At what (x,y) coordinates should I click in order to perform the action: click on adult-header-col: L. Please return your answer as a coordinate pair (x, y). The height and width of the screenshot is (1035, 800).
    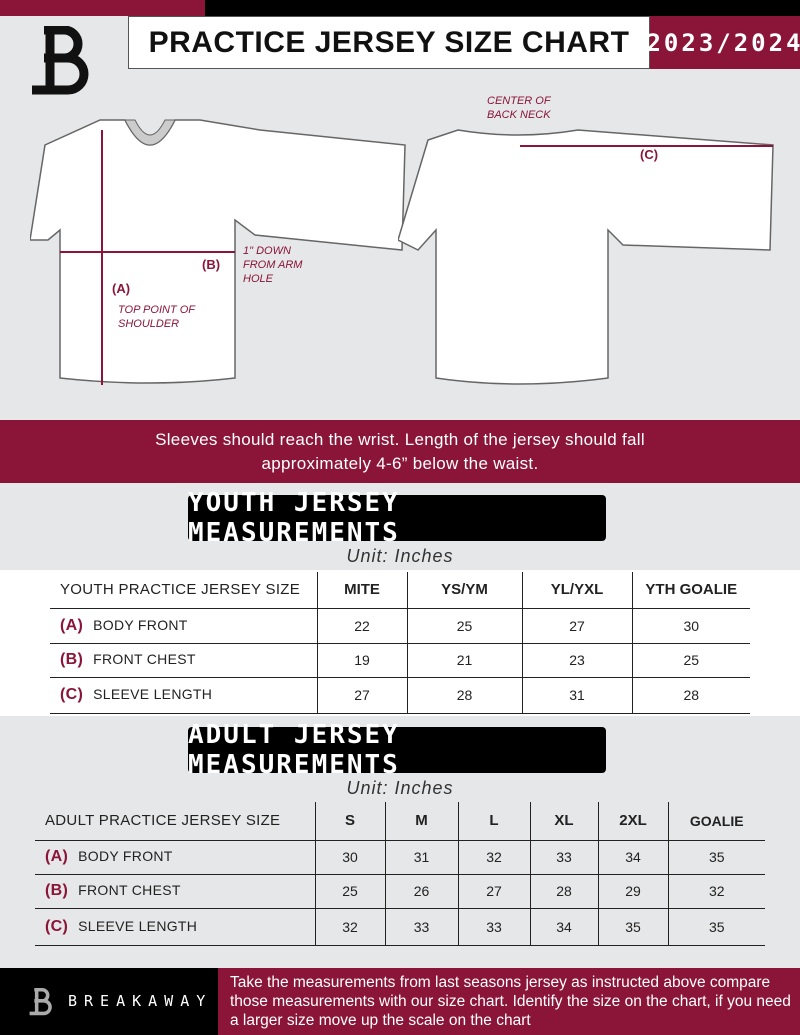
    Looking at the image, I should click on (493, 821).